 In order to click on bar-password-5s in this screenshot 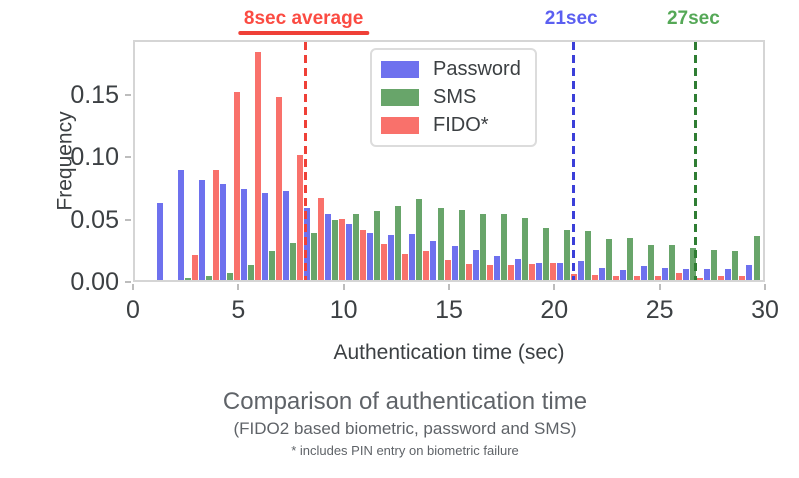, I will do `click(243, 234)`.